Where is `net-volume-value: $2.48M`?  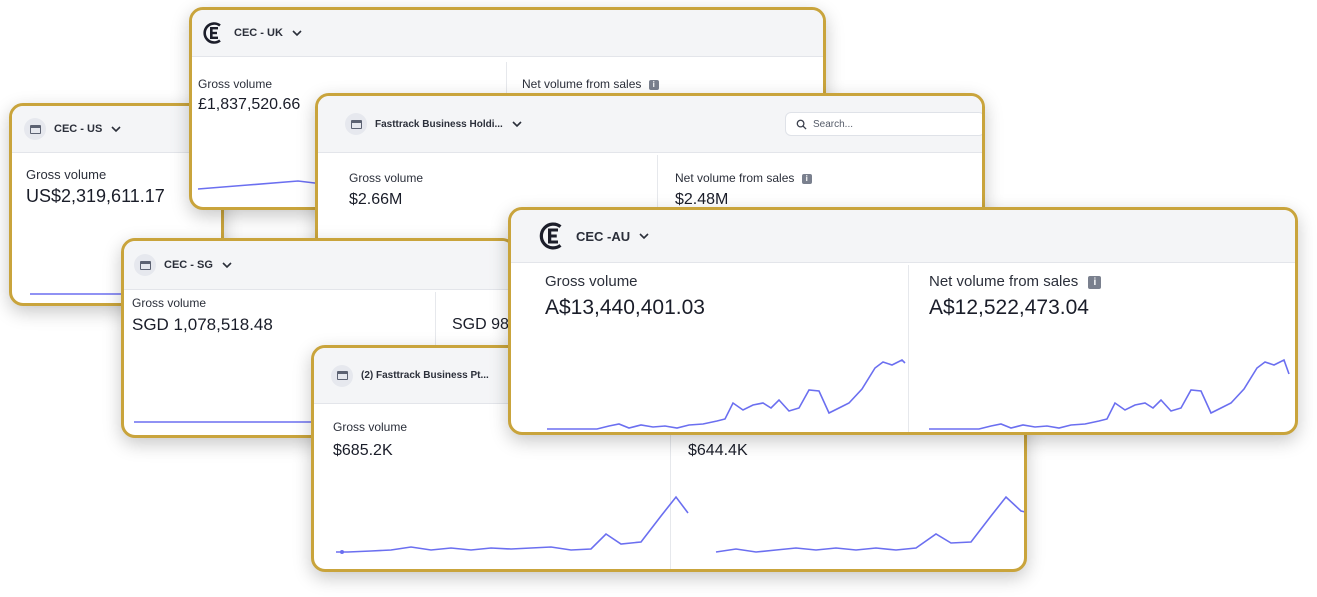
net-volume-value: $2.48M is located at coordinates (702, 199).